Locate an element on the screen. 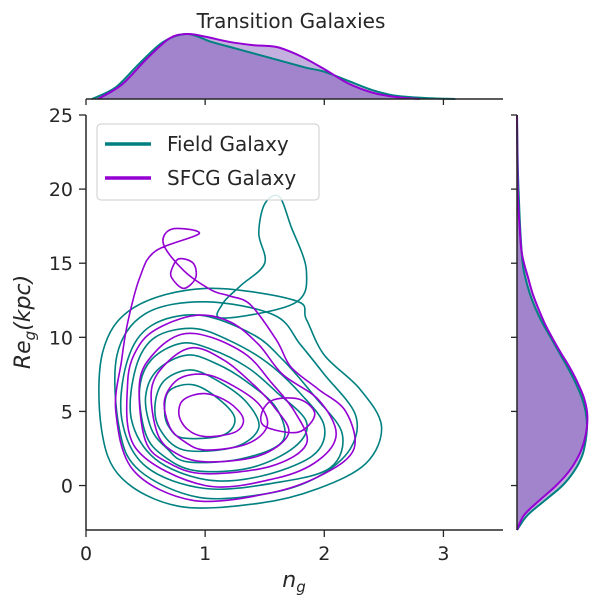 Image resolution: width=600 pixels, height=606 pixels. right-kde-fill-sfcg is located at coordinates (552, 322).